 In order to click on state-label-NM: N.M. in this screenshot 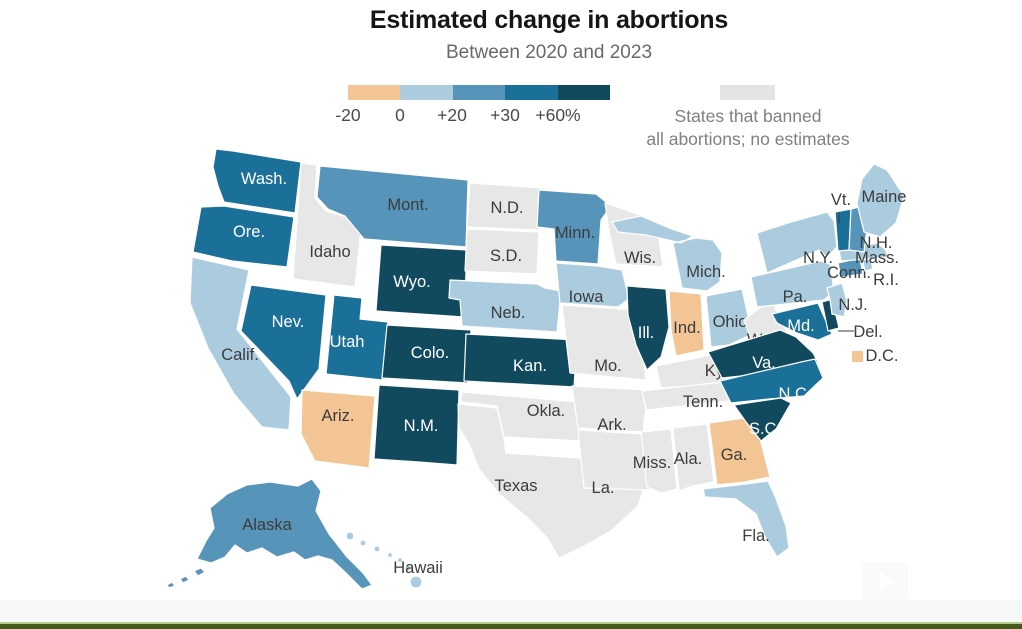, I will do `click(421, 426)`.